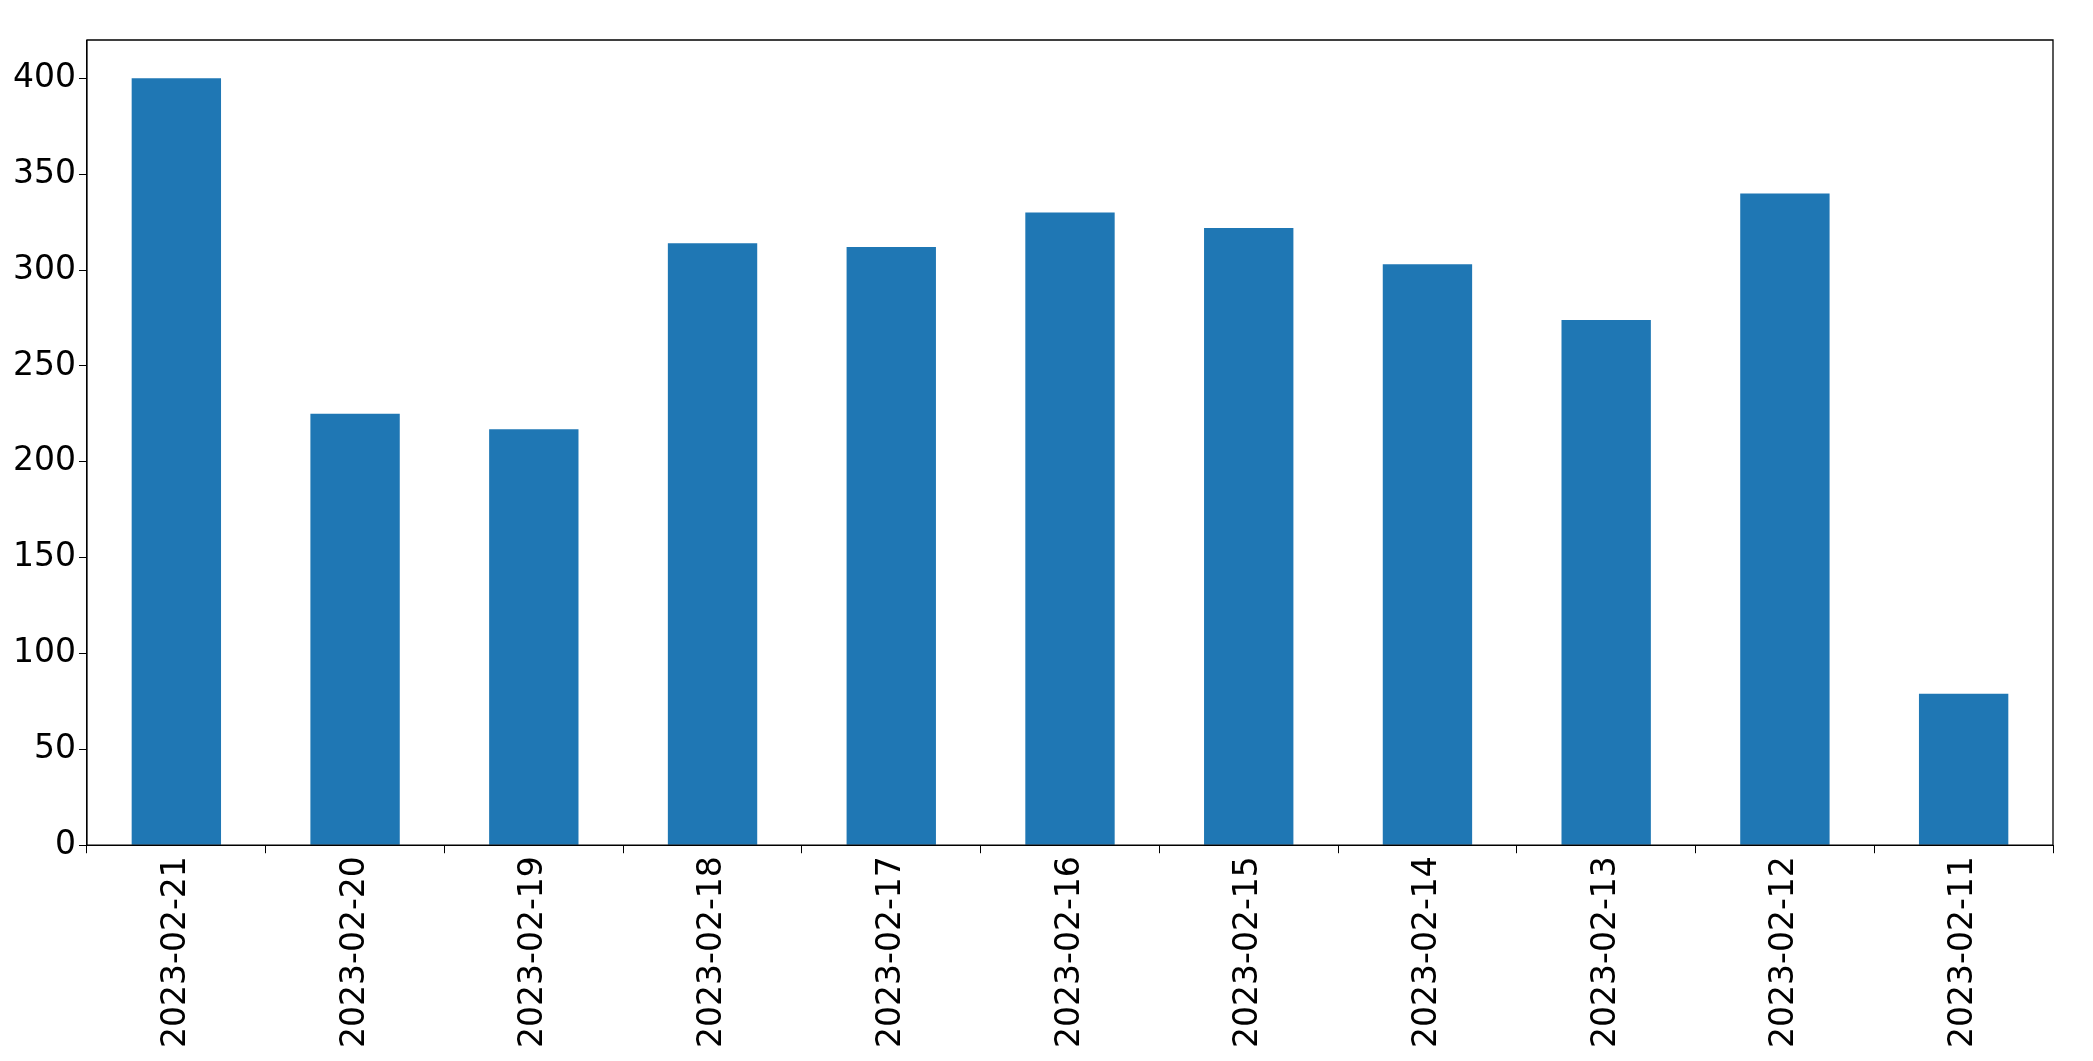  I want to click on y-tick-label: 50, so click(54, 746).